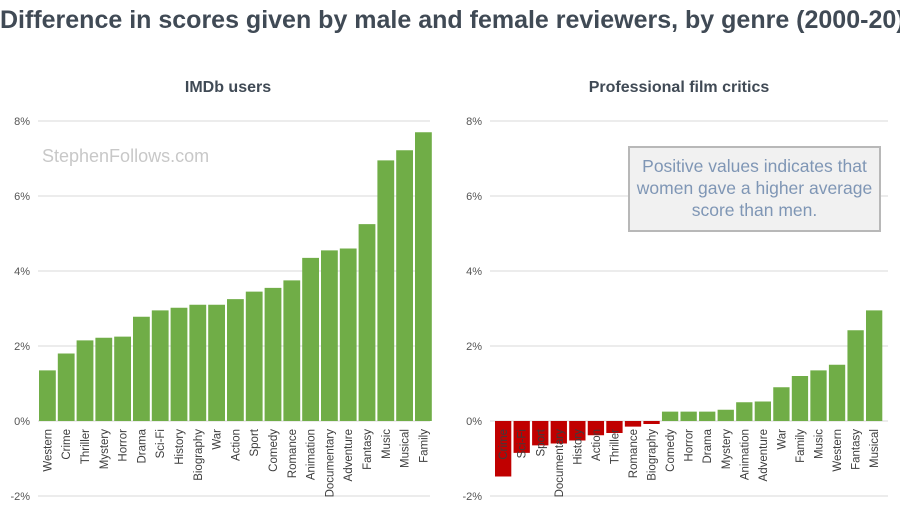 Image resolution: width=900 pixels, height=526 pixels. Describe the element at coordinates (690, 445) in the screenshot. I see `critics-category-label: Horror` at that location.